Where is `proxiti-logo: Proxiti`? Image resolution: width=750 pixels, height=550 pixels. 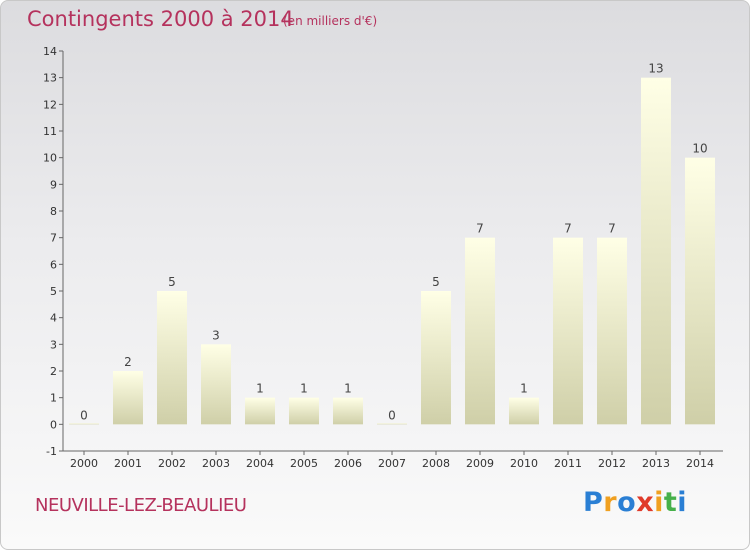 proxiti-logo: Proxiti is located at coordinates (635, 502).